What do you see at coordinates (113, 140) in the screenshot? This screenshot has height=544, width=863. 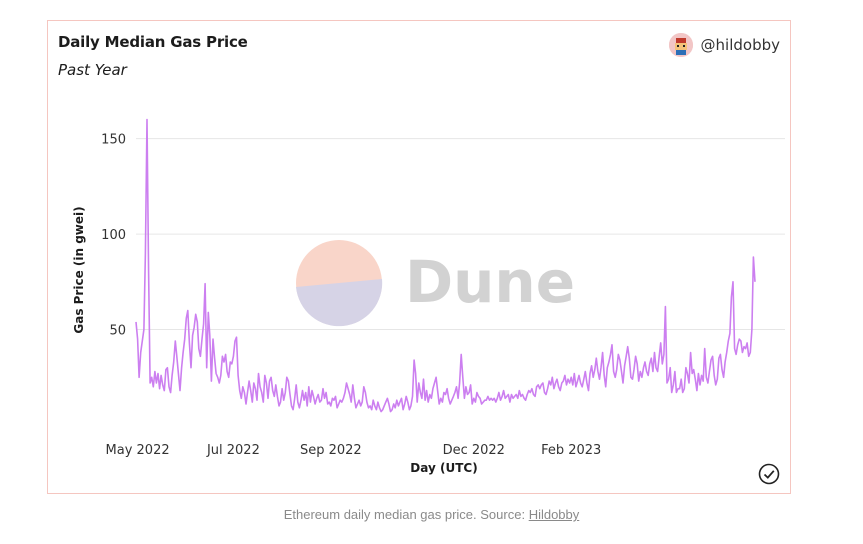 I see `y-tick-label: 150` at bounding box center [113, 140].